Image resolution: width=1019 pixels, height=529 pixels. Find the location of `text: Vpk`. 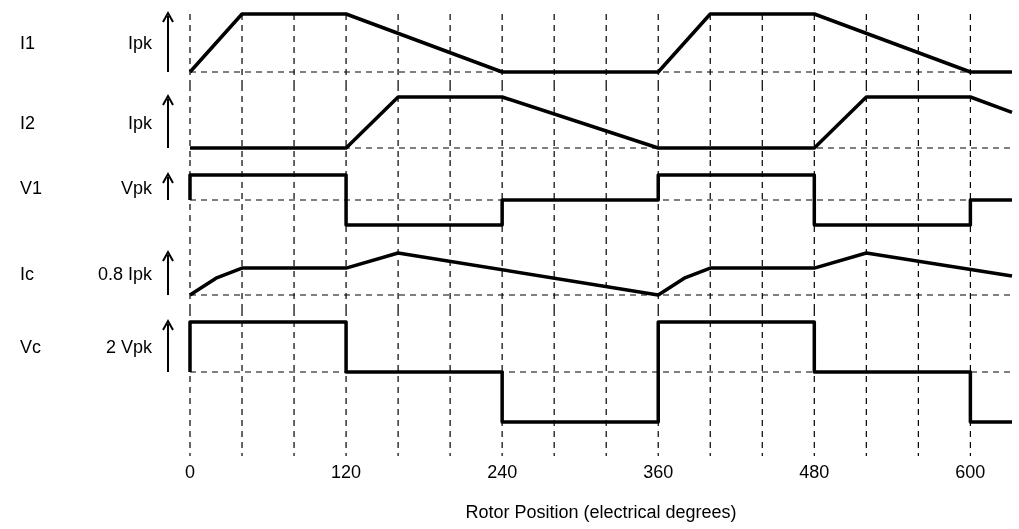

text: Vpk is located at coordinates (136, 187).